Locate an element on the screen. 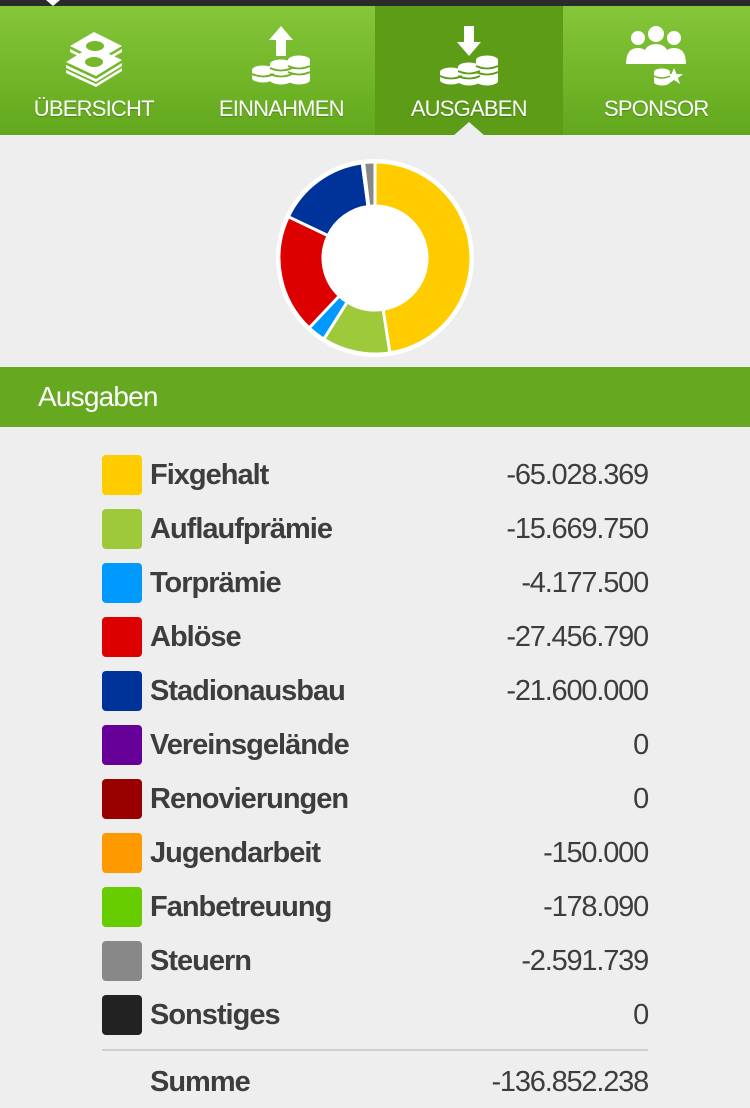 The width and height of the screenshot is (750, 1108). item-name: Stadionausbau is located at coordinates (248, 691).